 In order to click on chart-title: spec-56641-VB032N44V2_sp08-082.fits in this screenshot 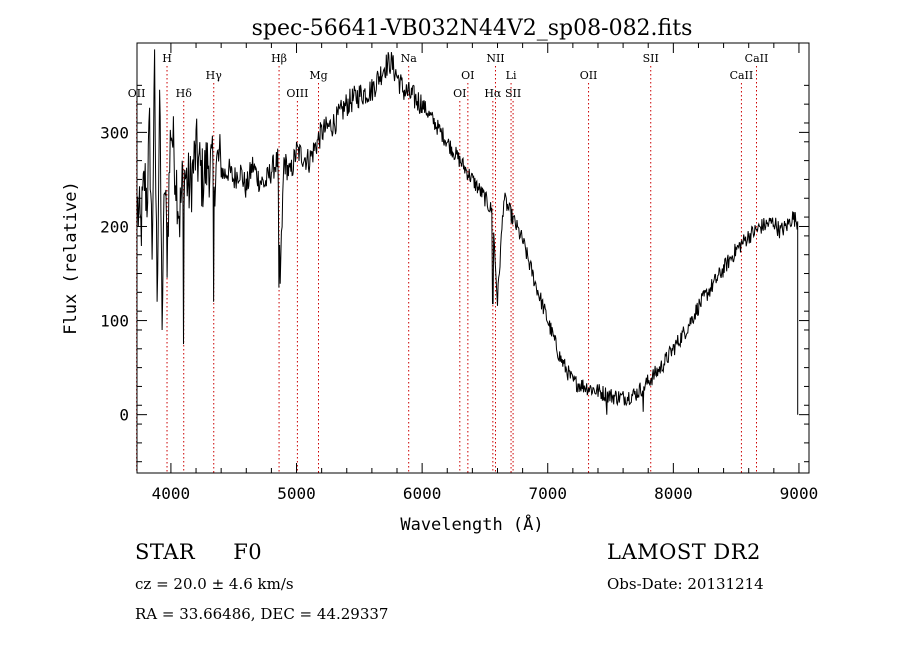, I will do `click(472, 28)`.